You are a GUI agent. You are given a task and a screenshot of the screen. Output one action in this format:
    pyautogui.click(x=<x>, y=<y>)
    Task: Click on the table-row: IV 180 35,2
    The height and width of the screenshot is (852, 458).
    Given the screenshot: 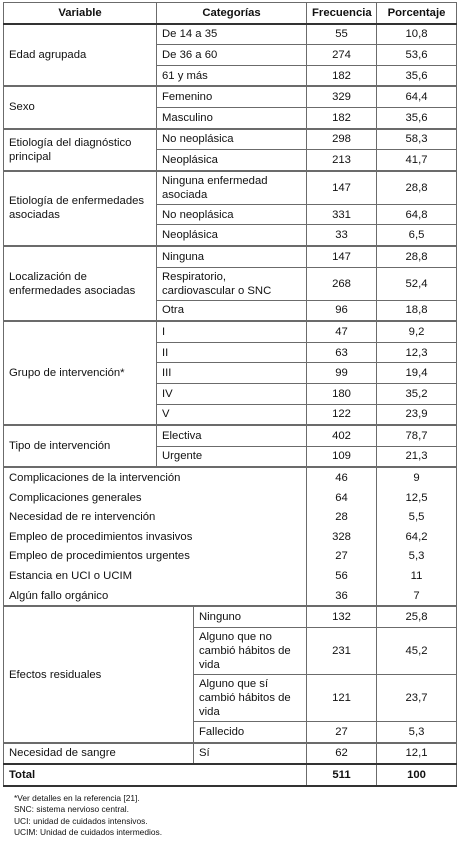 What is the action you would take?
    pyautogui.click(x=231, y=393)
    